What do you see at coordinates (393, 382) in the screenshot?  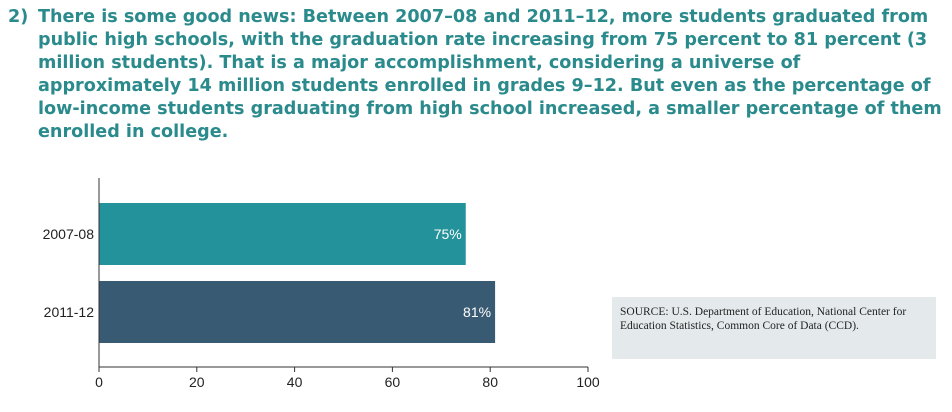 I see `x-tick-label-60: 60` at bounding box center [393, 382].